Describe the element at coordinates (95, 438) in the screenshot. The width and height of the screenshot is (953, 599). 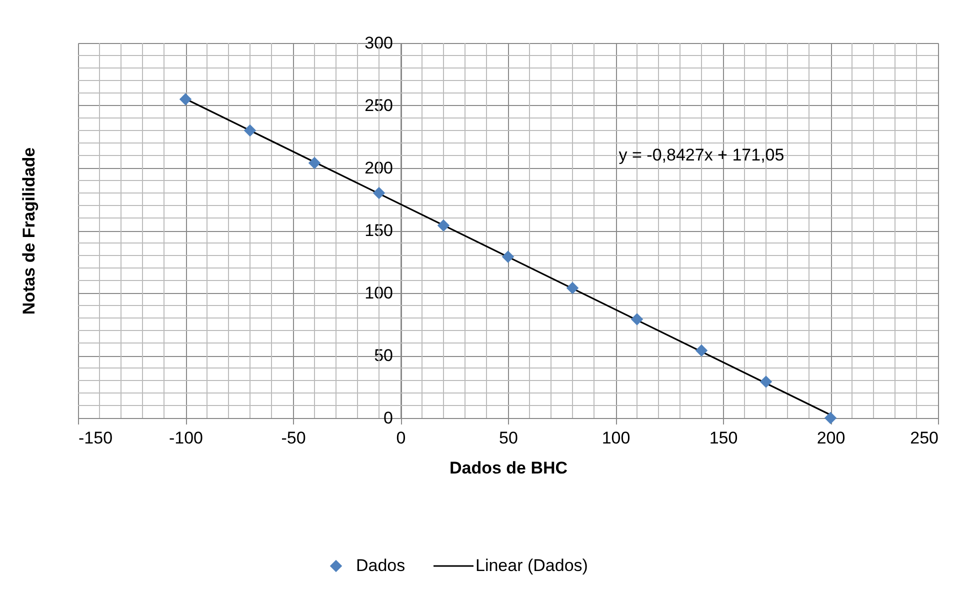
I see `x-tick-label: -150` at that location.